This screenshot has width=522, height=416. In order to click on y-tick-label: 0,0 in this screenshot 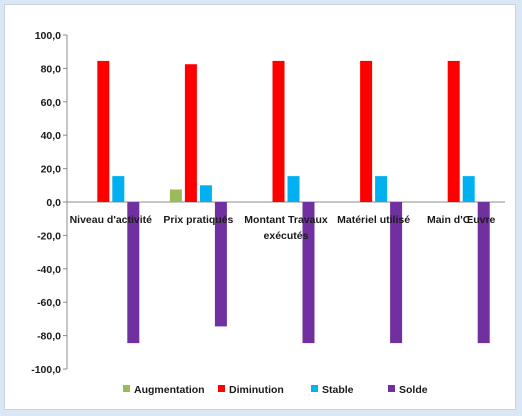, I will do `click(53, 203)`.